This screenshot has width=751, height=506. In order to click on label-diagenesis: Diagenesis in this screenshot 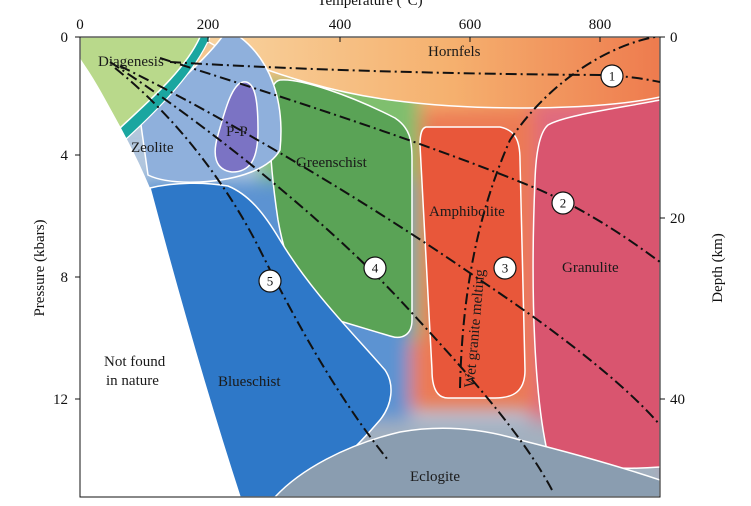, I will do `click(131, 62)`.